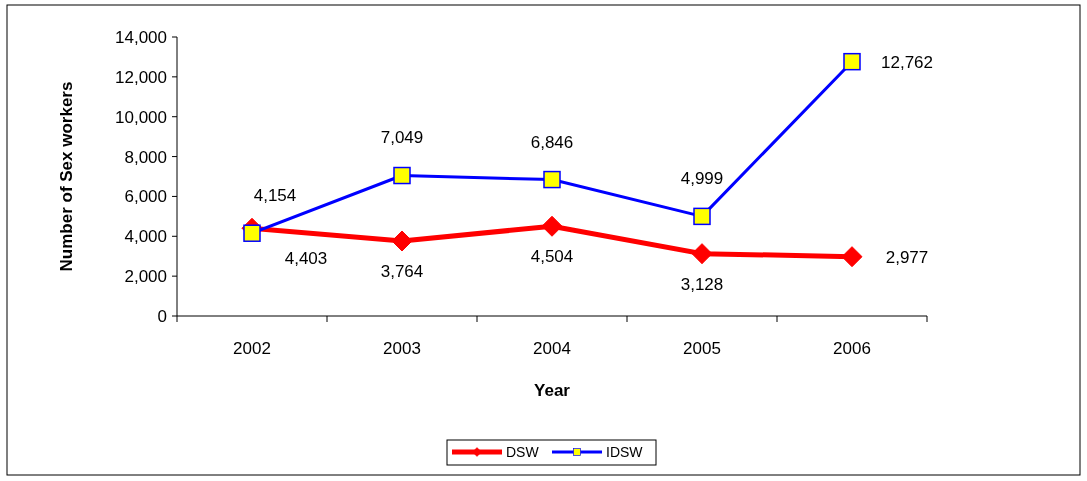  I want to click on data-label: 12,762, so click(907, 62).